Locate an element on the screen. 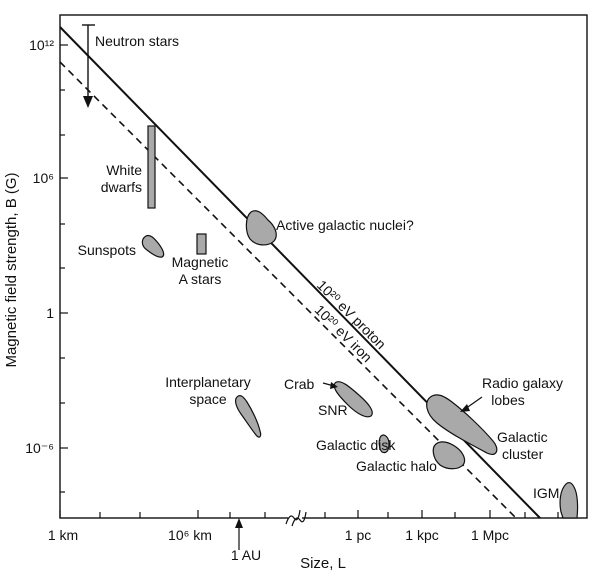 The height and width of the screenshot is (573, 600). igm-label: IGM is located at coordinates (546, 493).